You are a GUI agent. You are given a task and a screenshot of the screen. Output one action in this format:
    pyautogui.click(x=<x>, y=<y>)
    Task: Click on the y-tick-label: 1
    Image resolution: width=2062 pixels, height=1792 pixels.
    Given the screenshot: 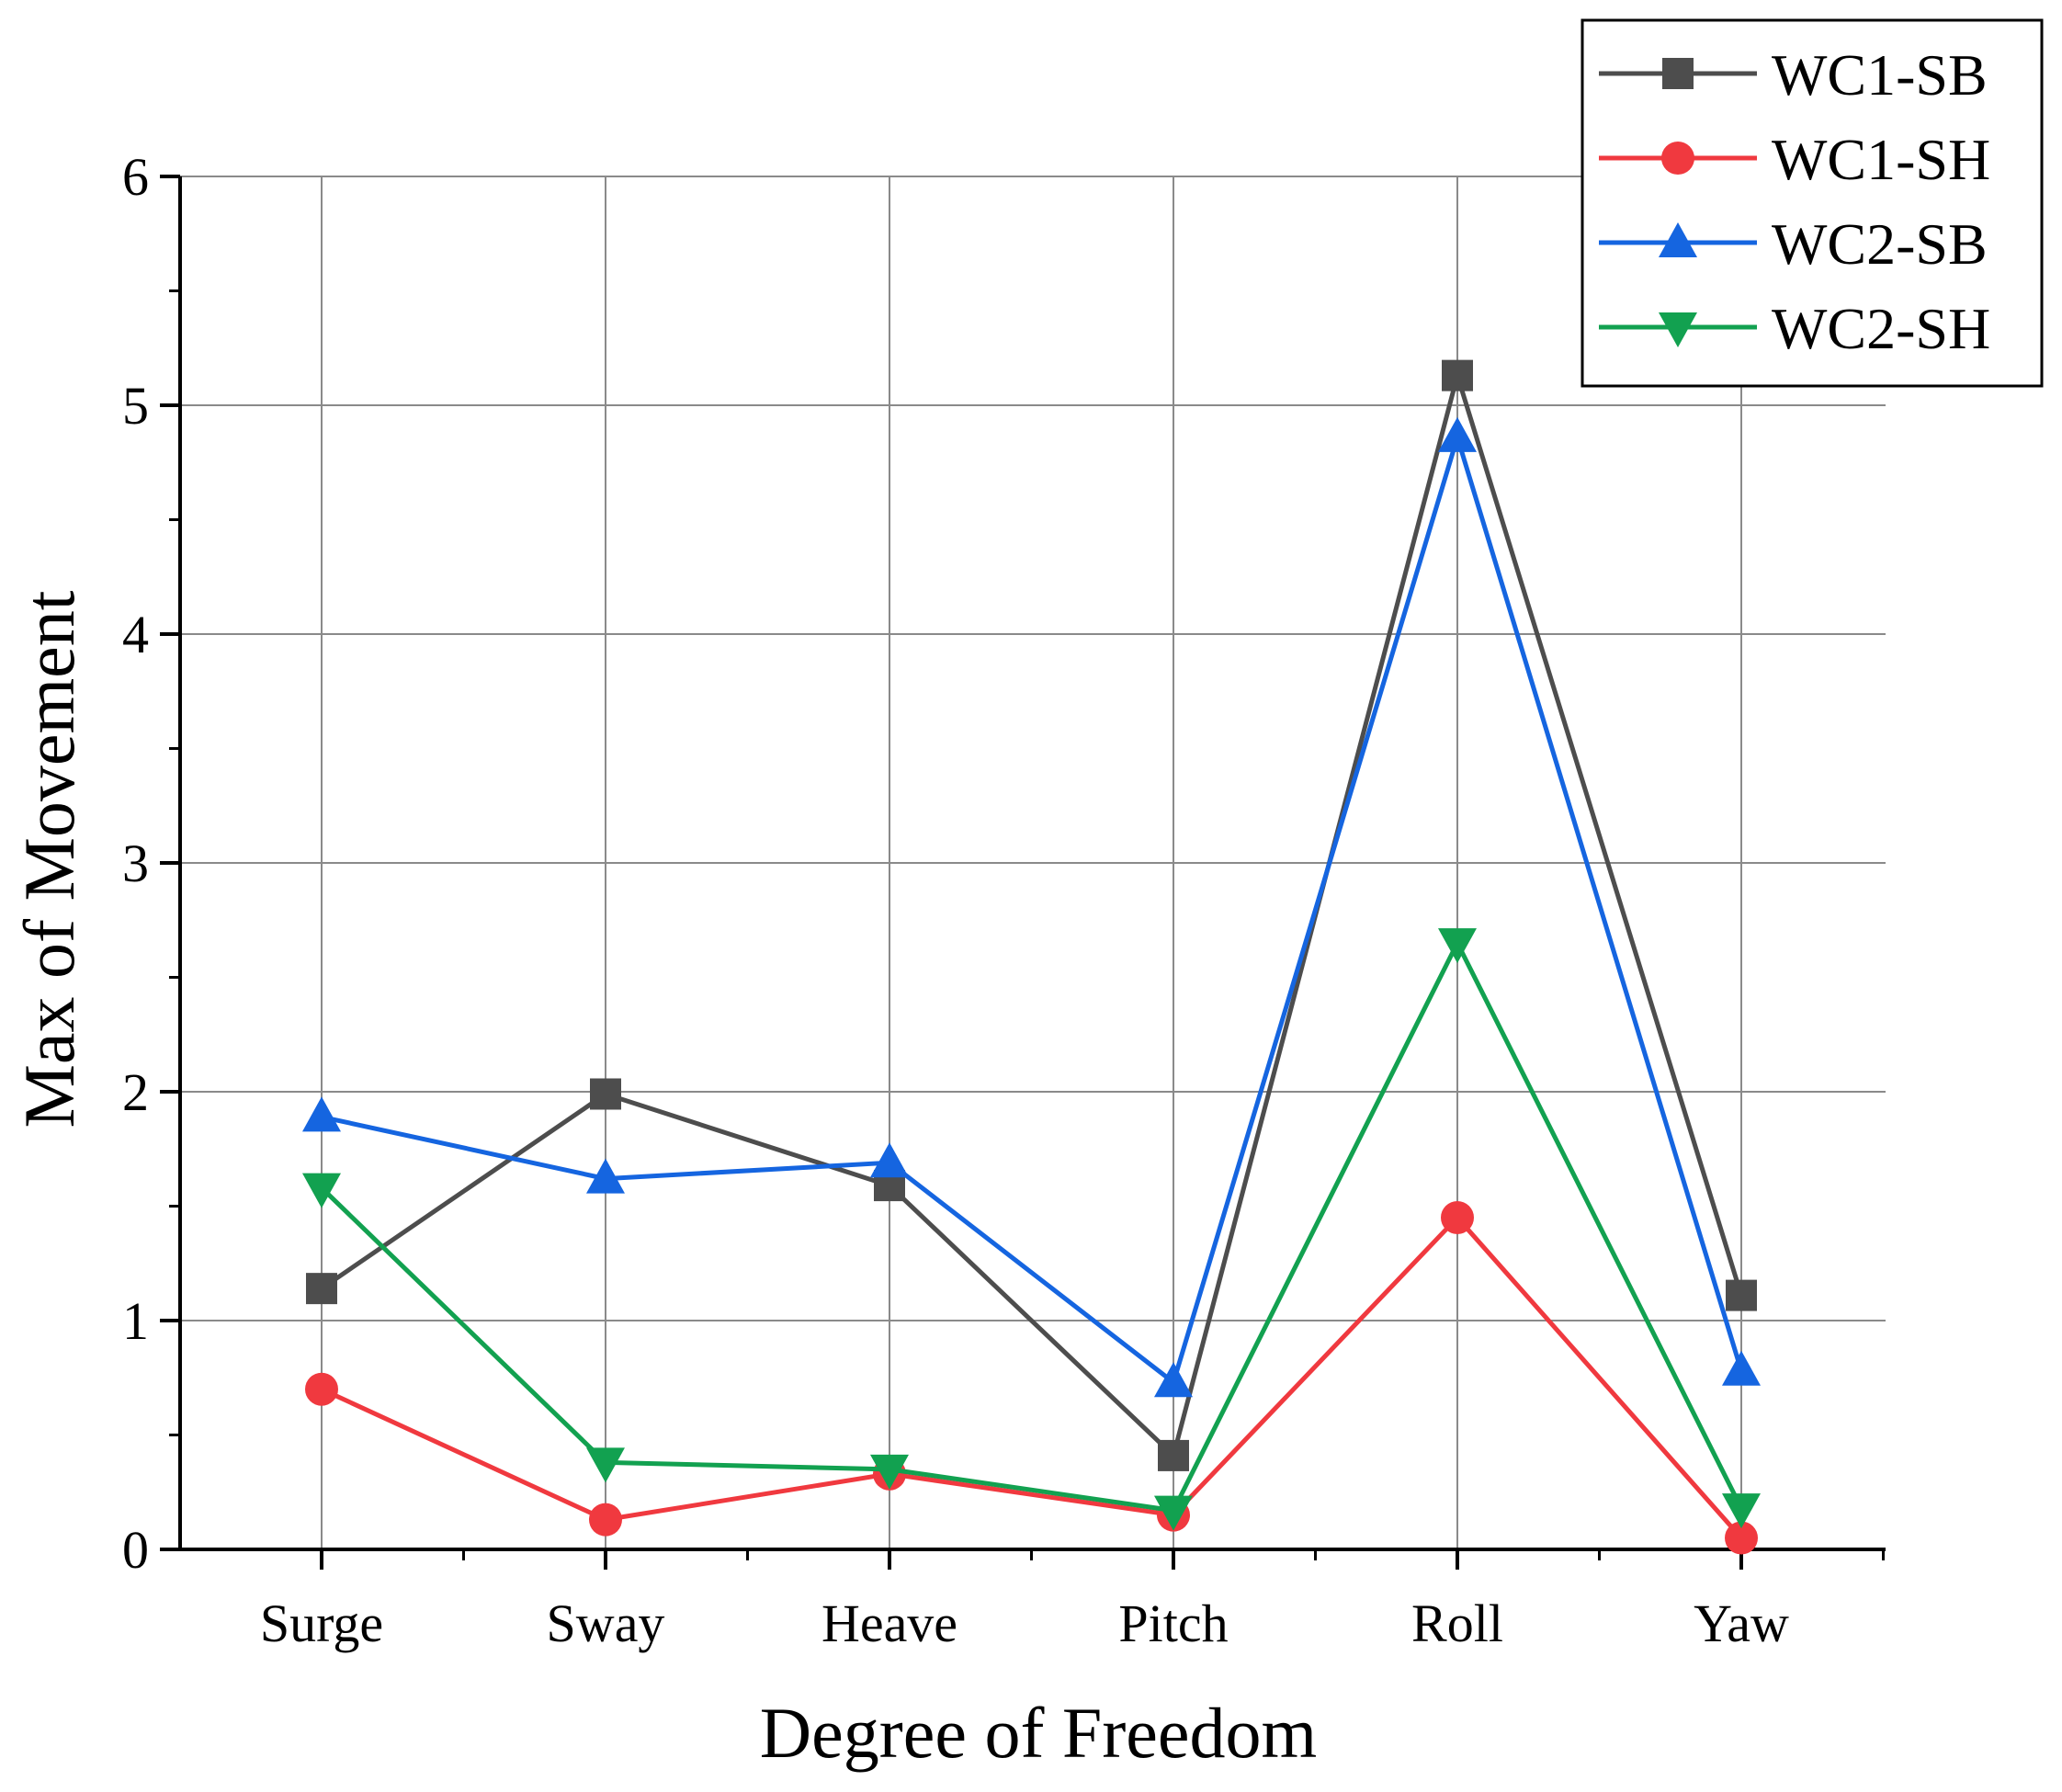 What is the action you would take?
    pyautogui.click(x=135, y=1321)
    